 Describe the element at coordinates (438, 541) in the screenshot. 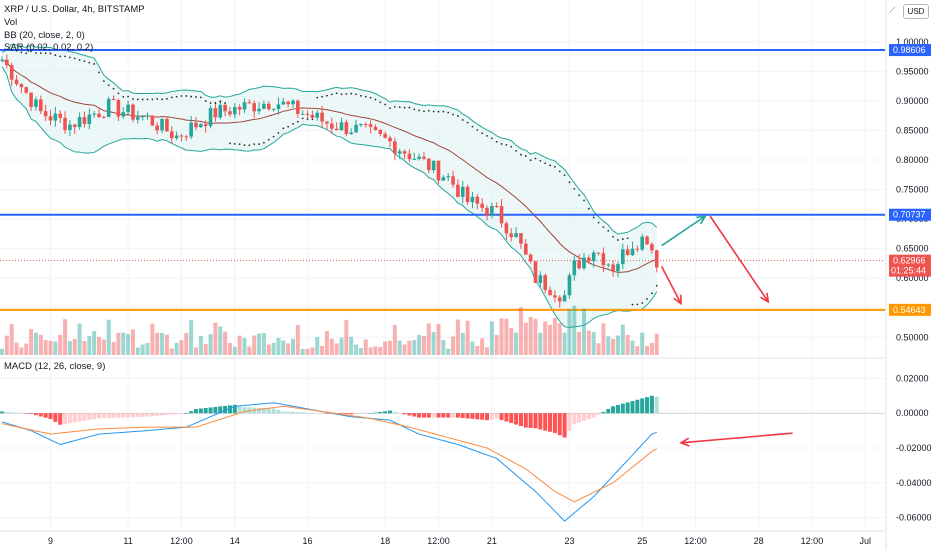

I see `time-tick-label: 12:00` at that location.